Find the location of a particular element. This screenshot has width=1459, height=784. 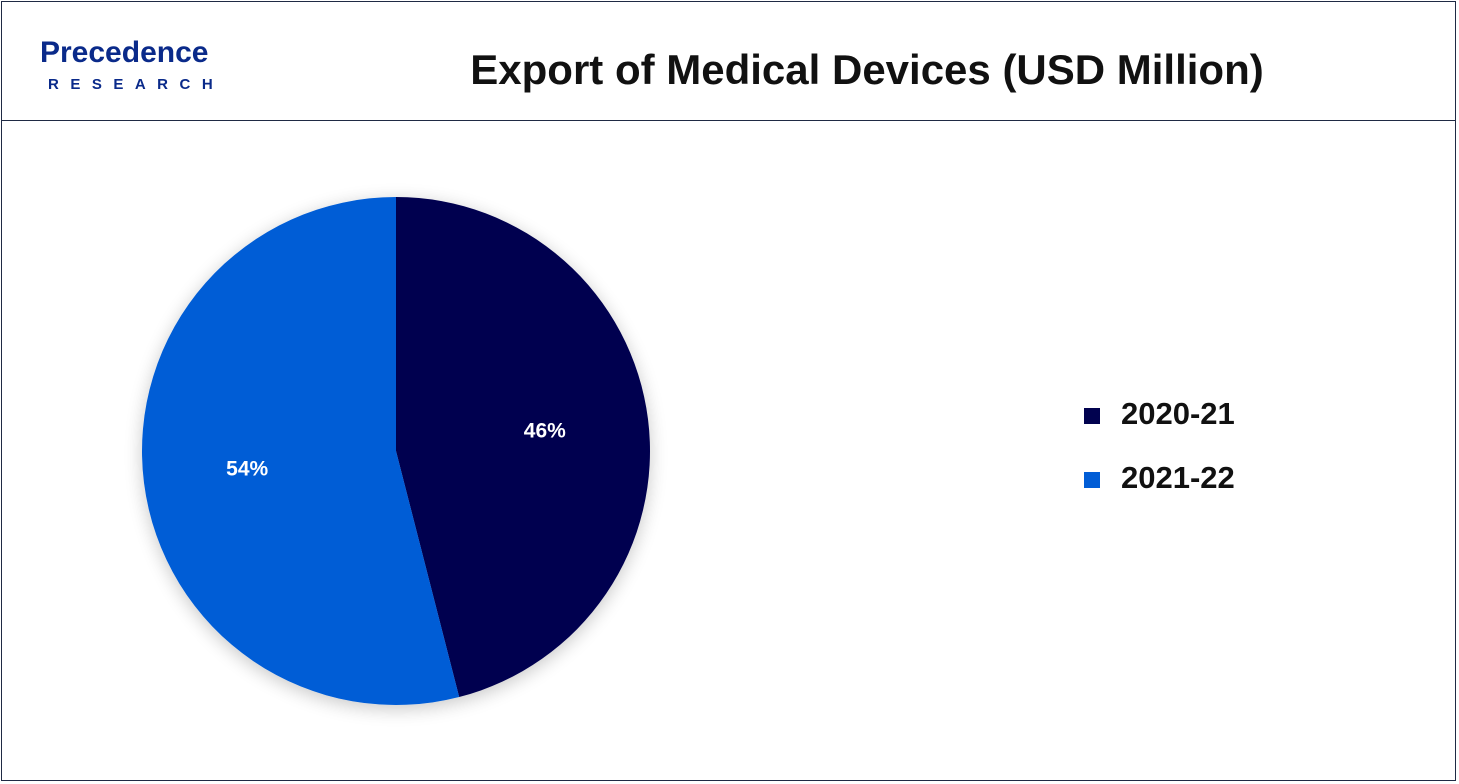

precedence-research-logo: Precedence RESEARCH is located at coordinates (155, 68).